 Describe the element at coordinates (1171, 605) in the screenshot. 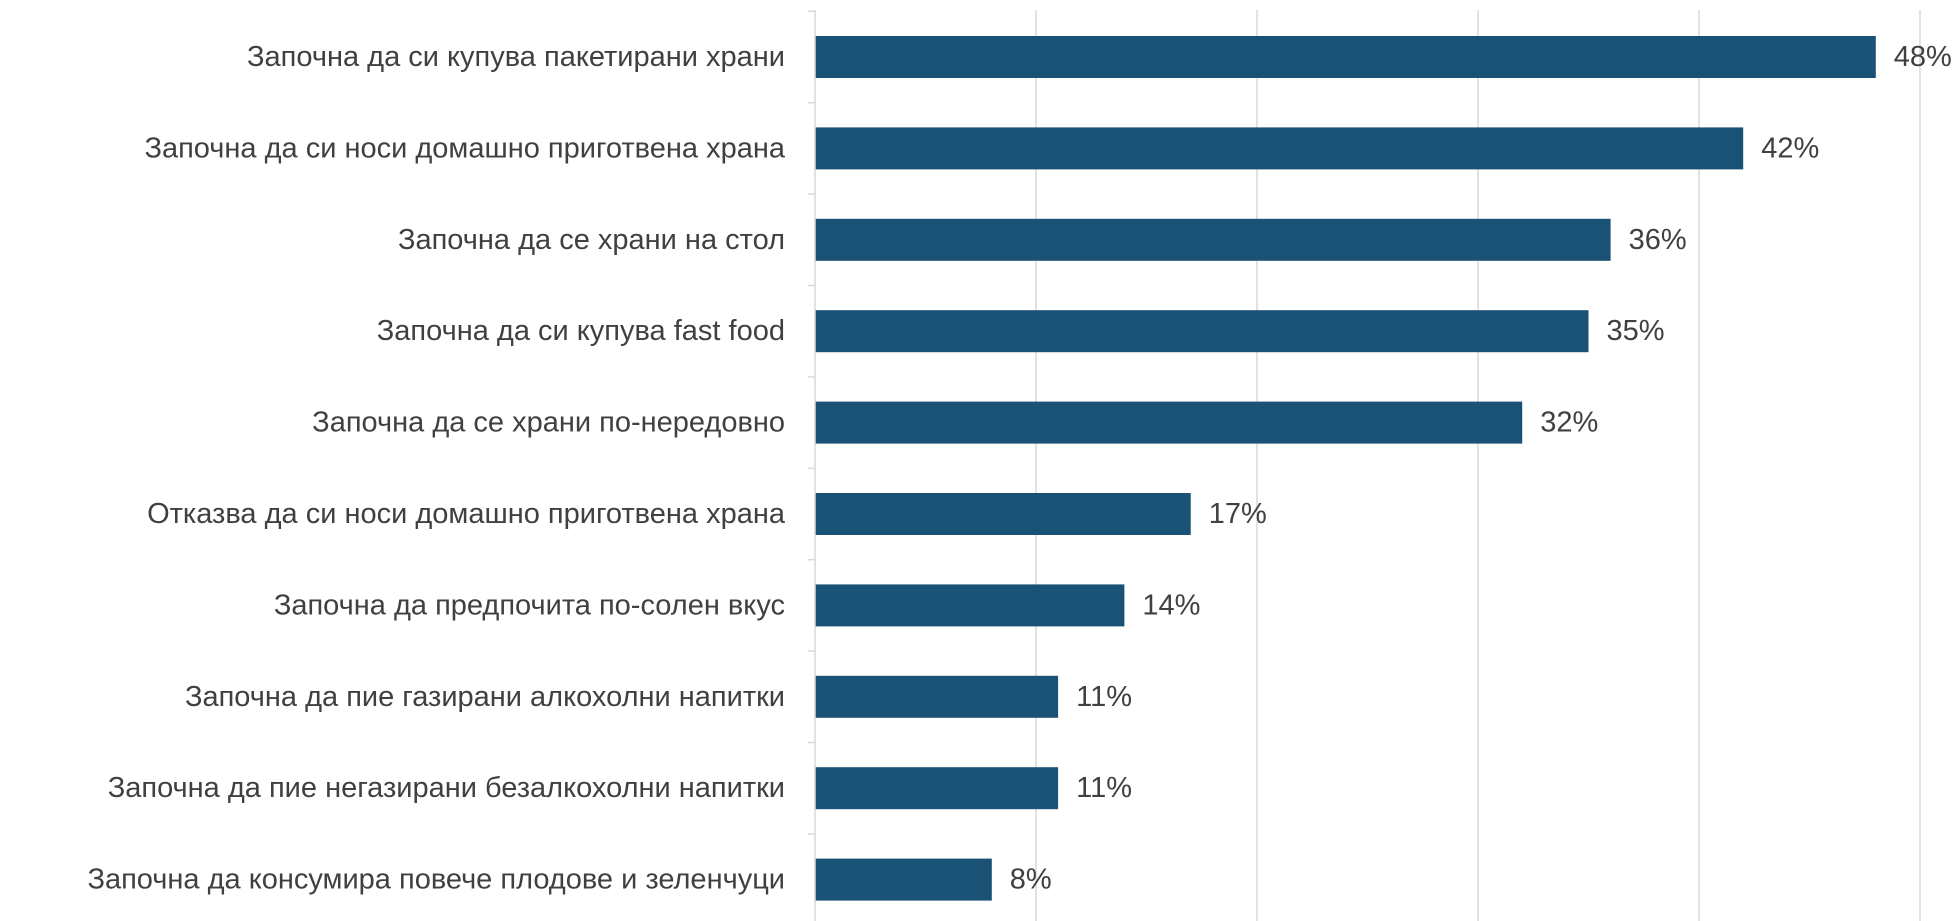

I see `value-label-6: 14%` at that location.